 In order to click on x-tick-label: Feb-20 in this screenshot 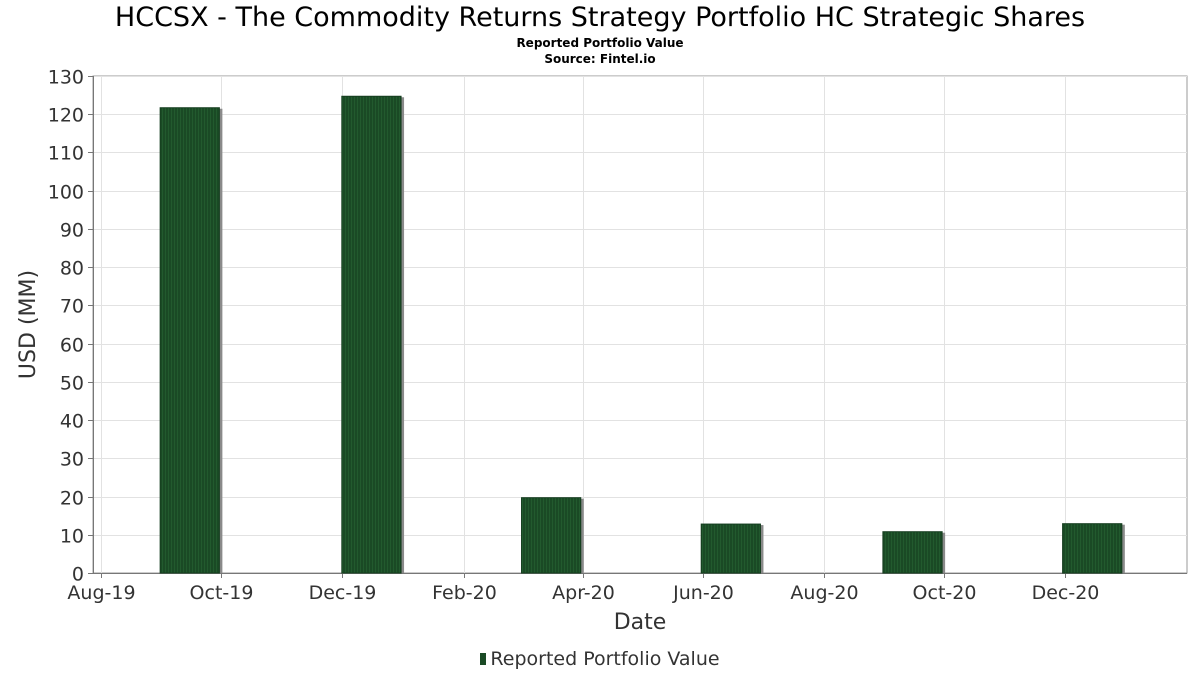, I will do `click(464, 593)`.